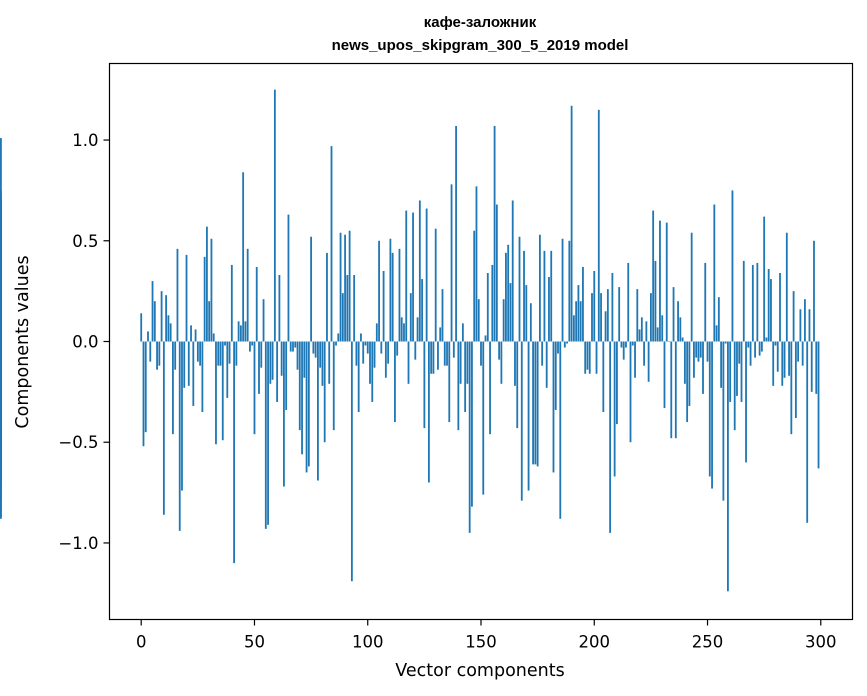  What do you see at coordinates (85, 140) in the screenshot?
I see `y-tick-label: 1.0` at bounding box center [85, 140].